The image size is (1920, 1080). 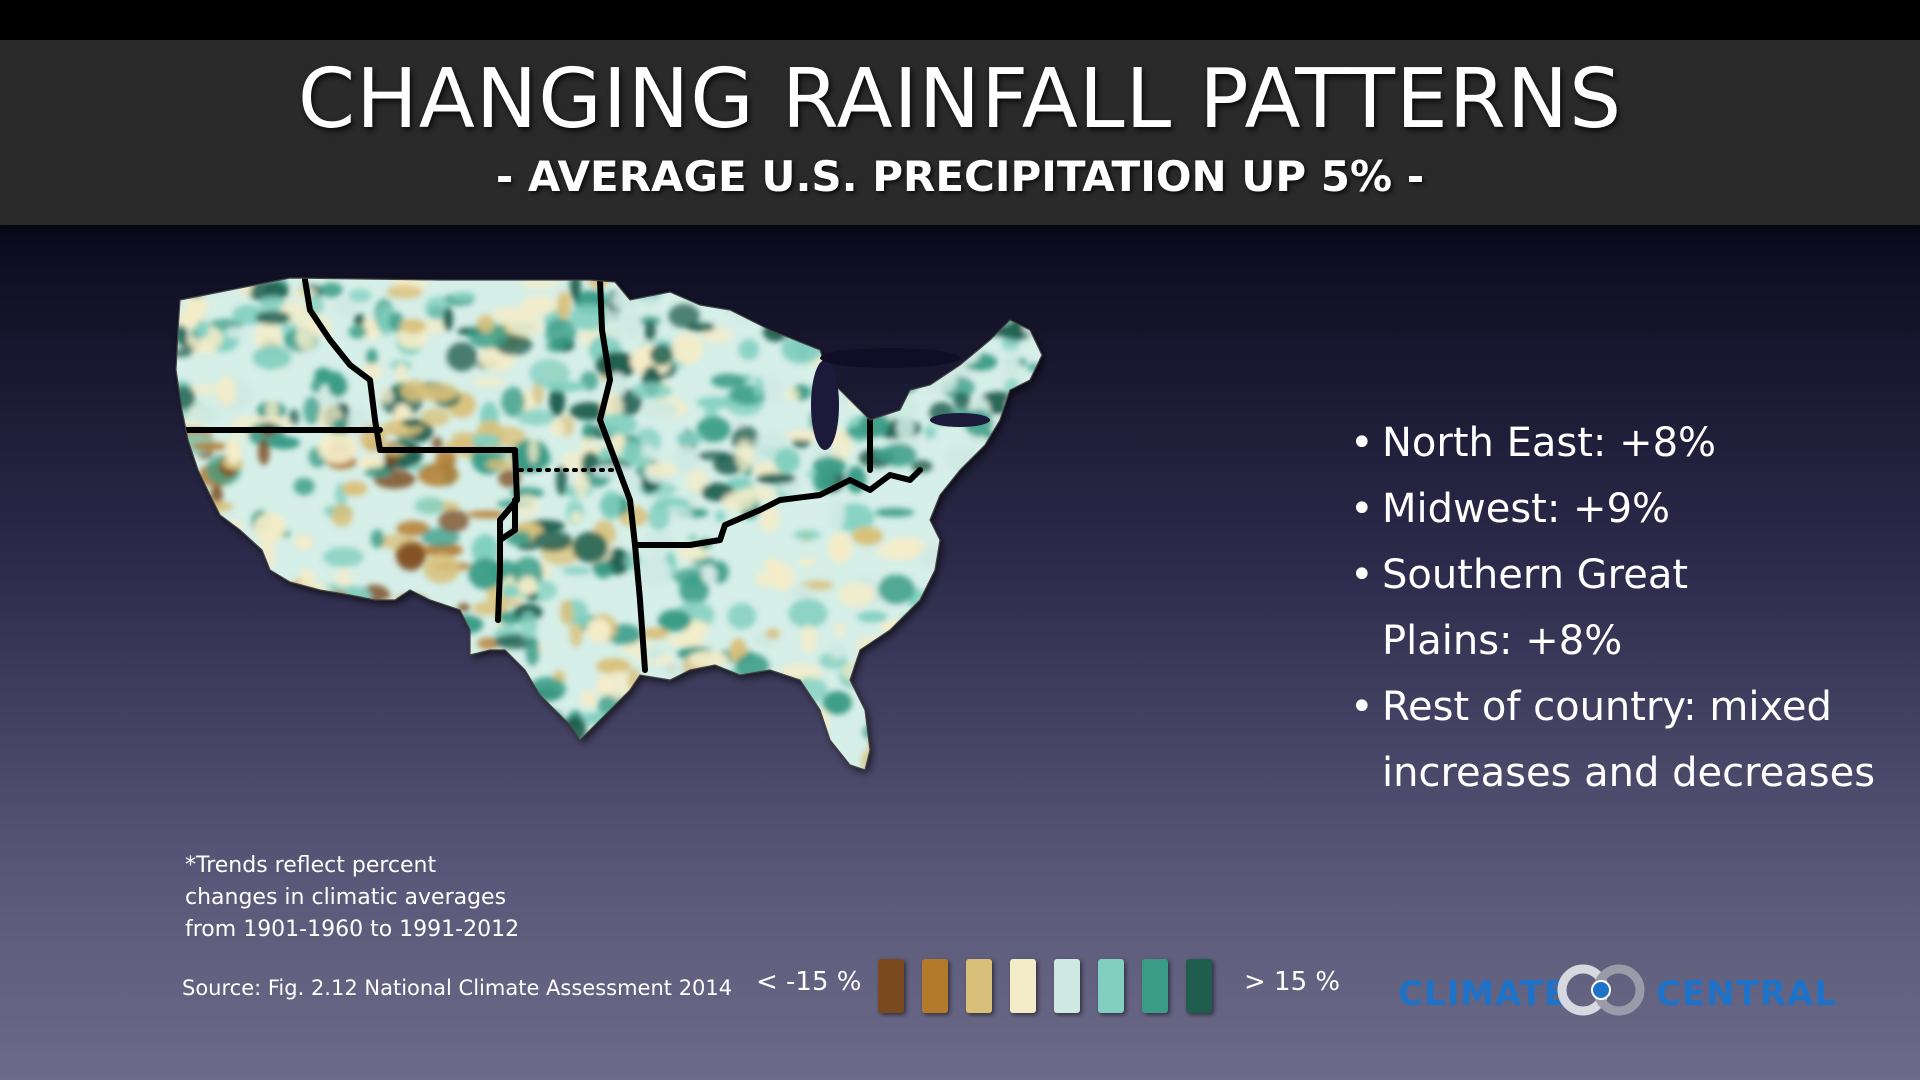 I want to click on top-strip, so click(x=960, y=20).